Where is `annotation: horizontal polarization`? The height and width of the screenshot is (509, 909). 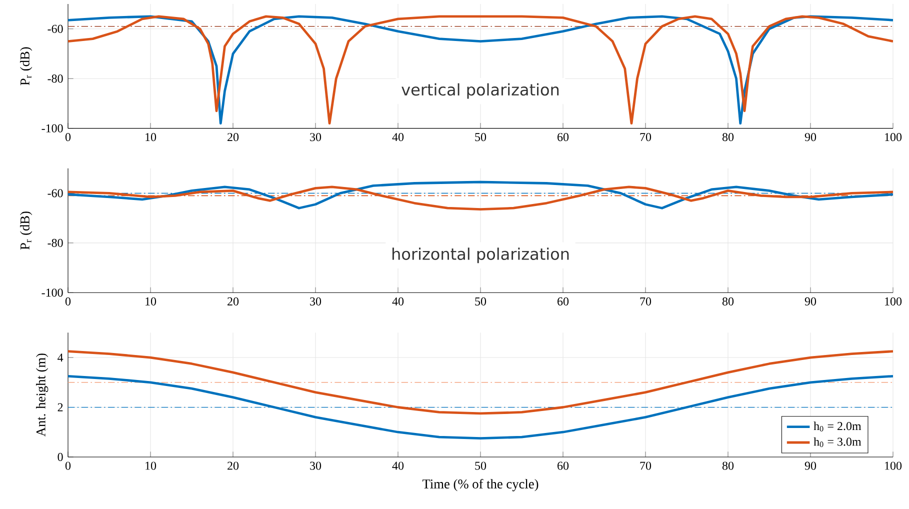 annotation: horizontal polarization is located at coordinates (480, 256).